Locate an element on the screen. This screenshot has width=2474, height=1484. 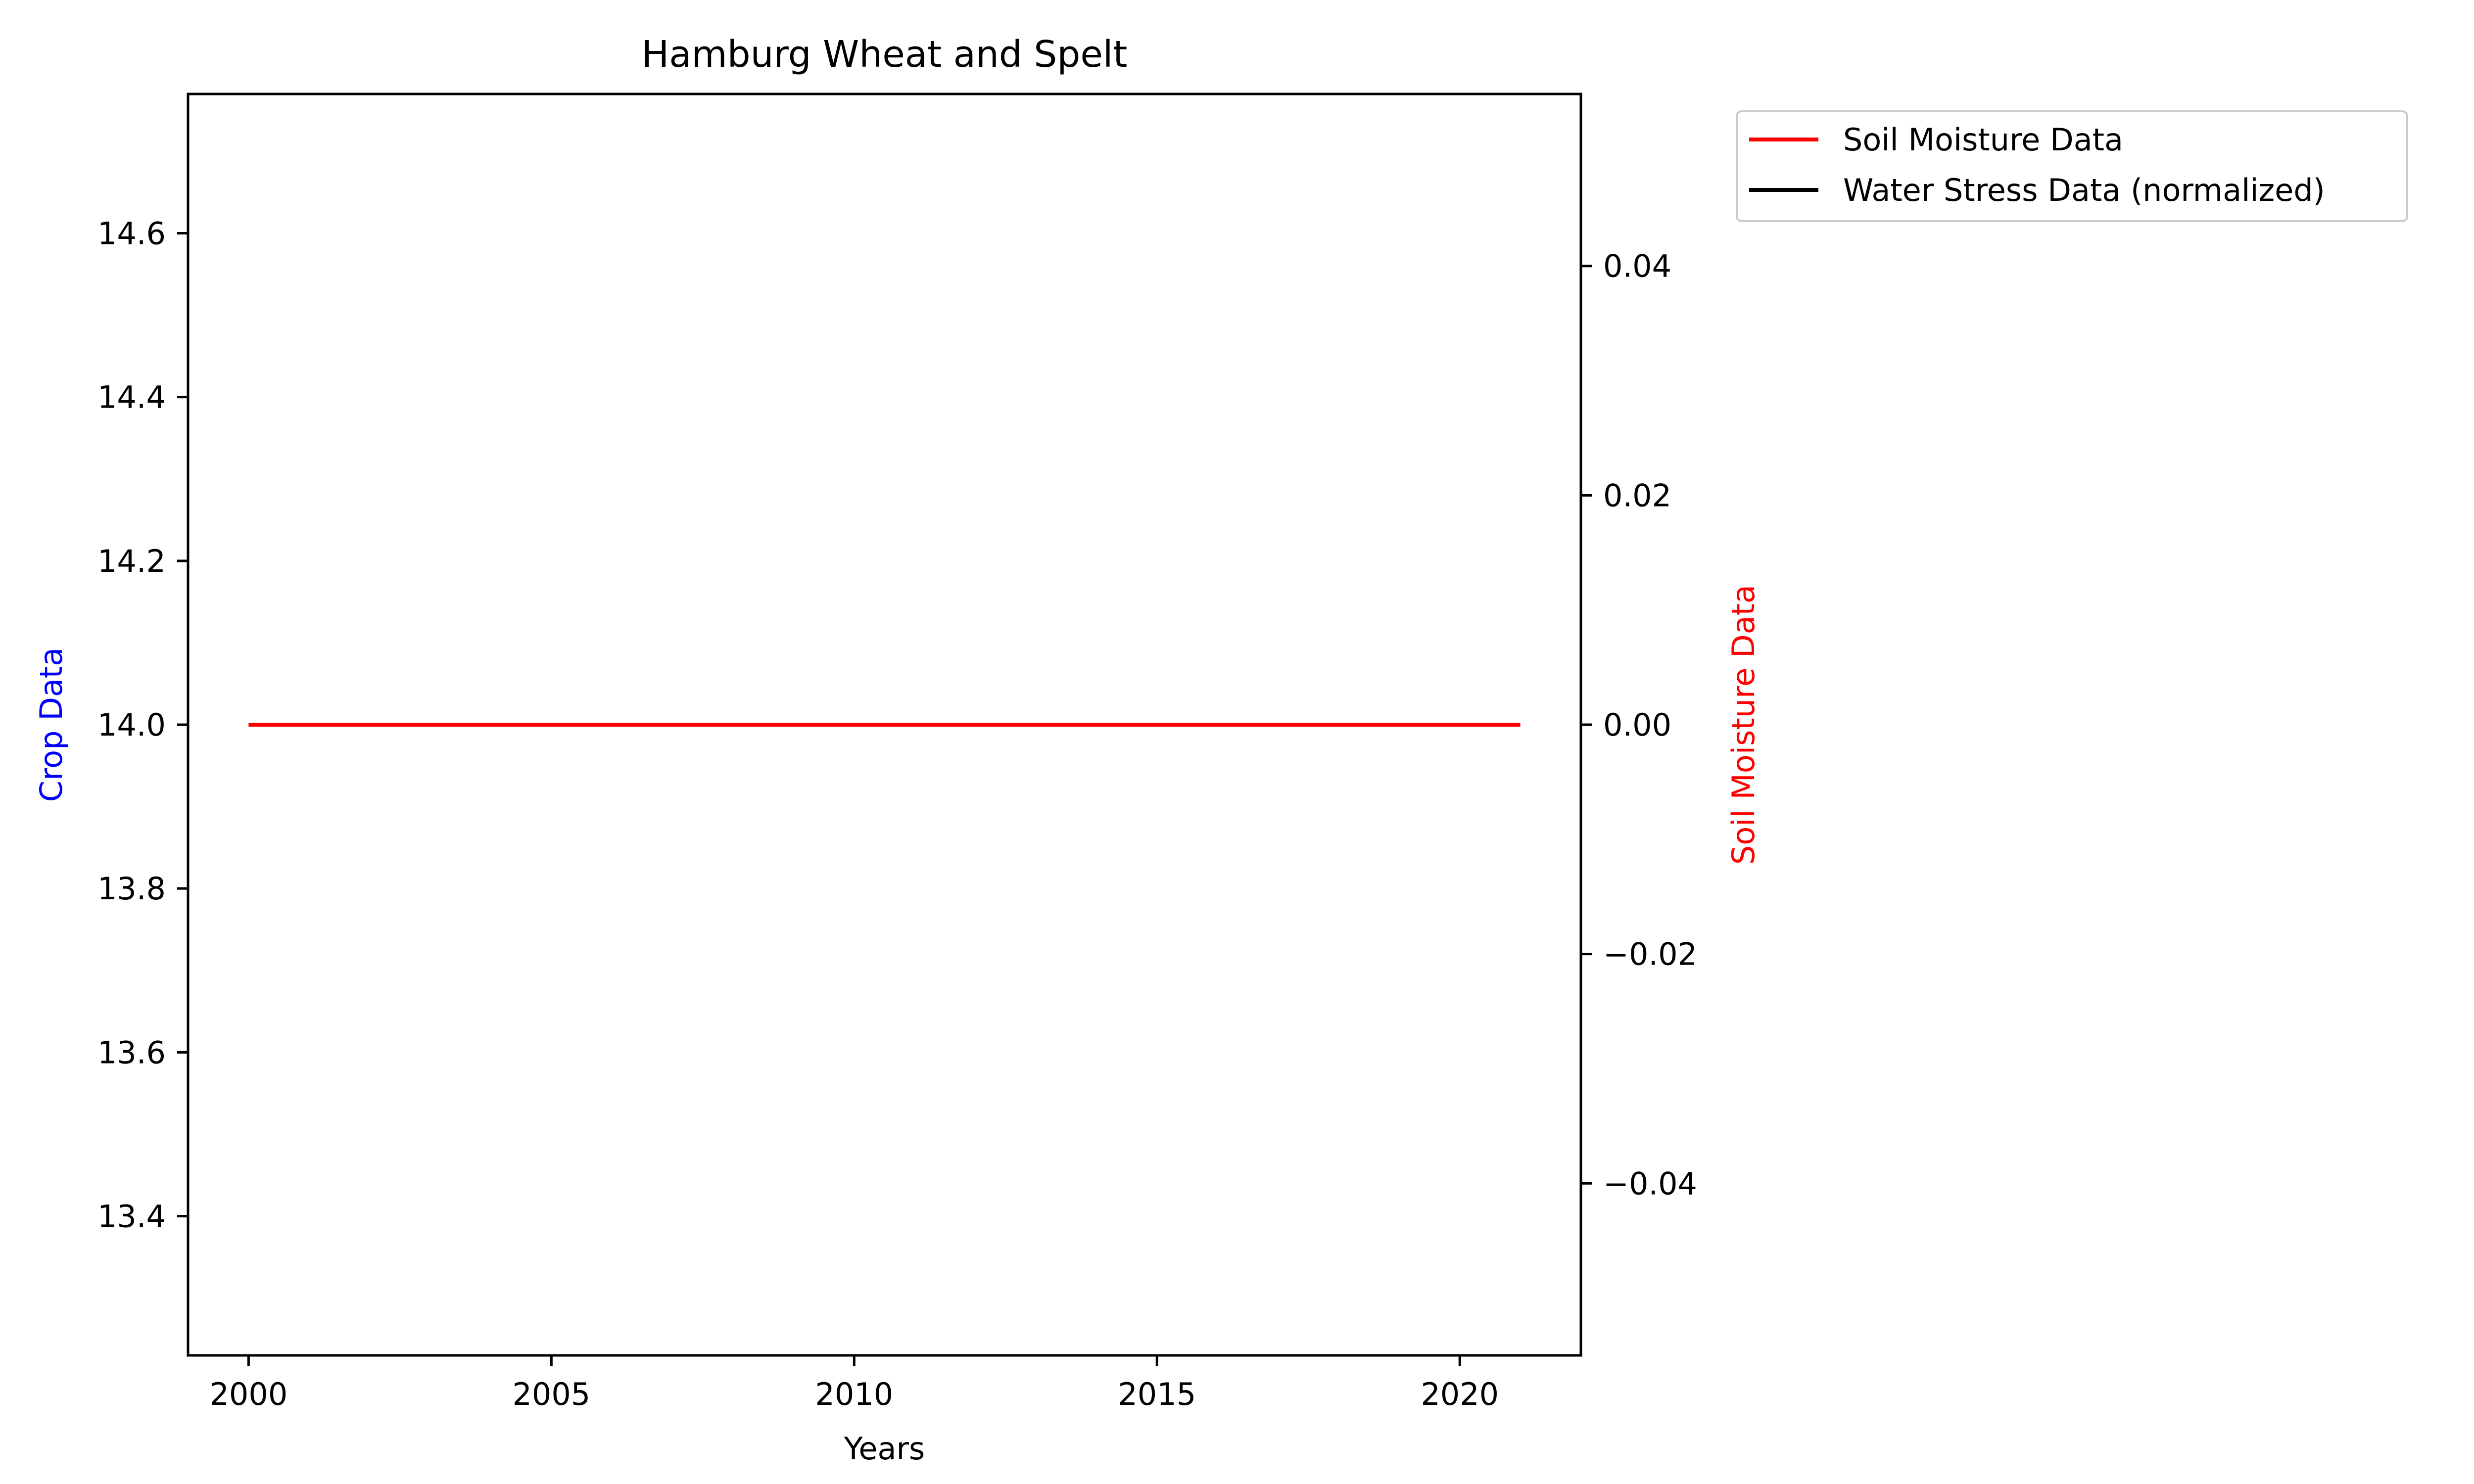
left-y-tick-label: 14.6 is located at coordinates (132, 233).